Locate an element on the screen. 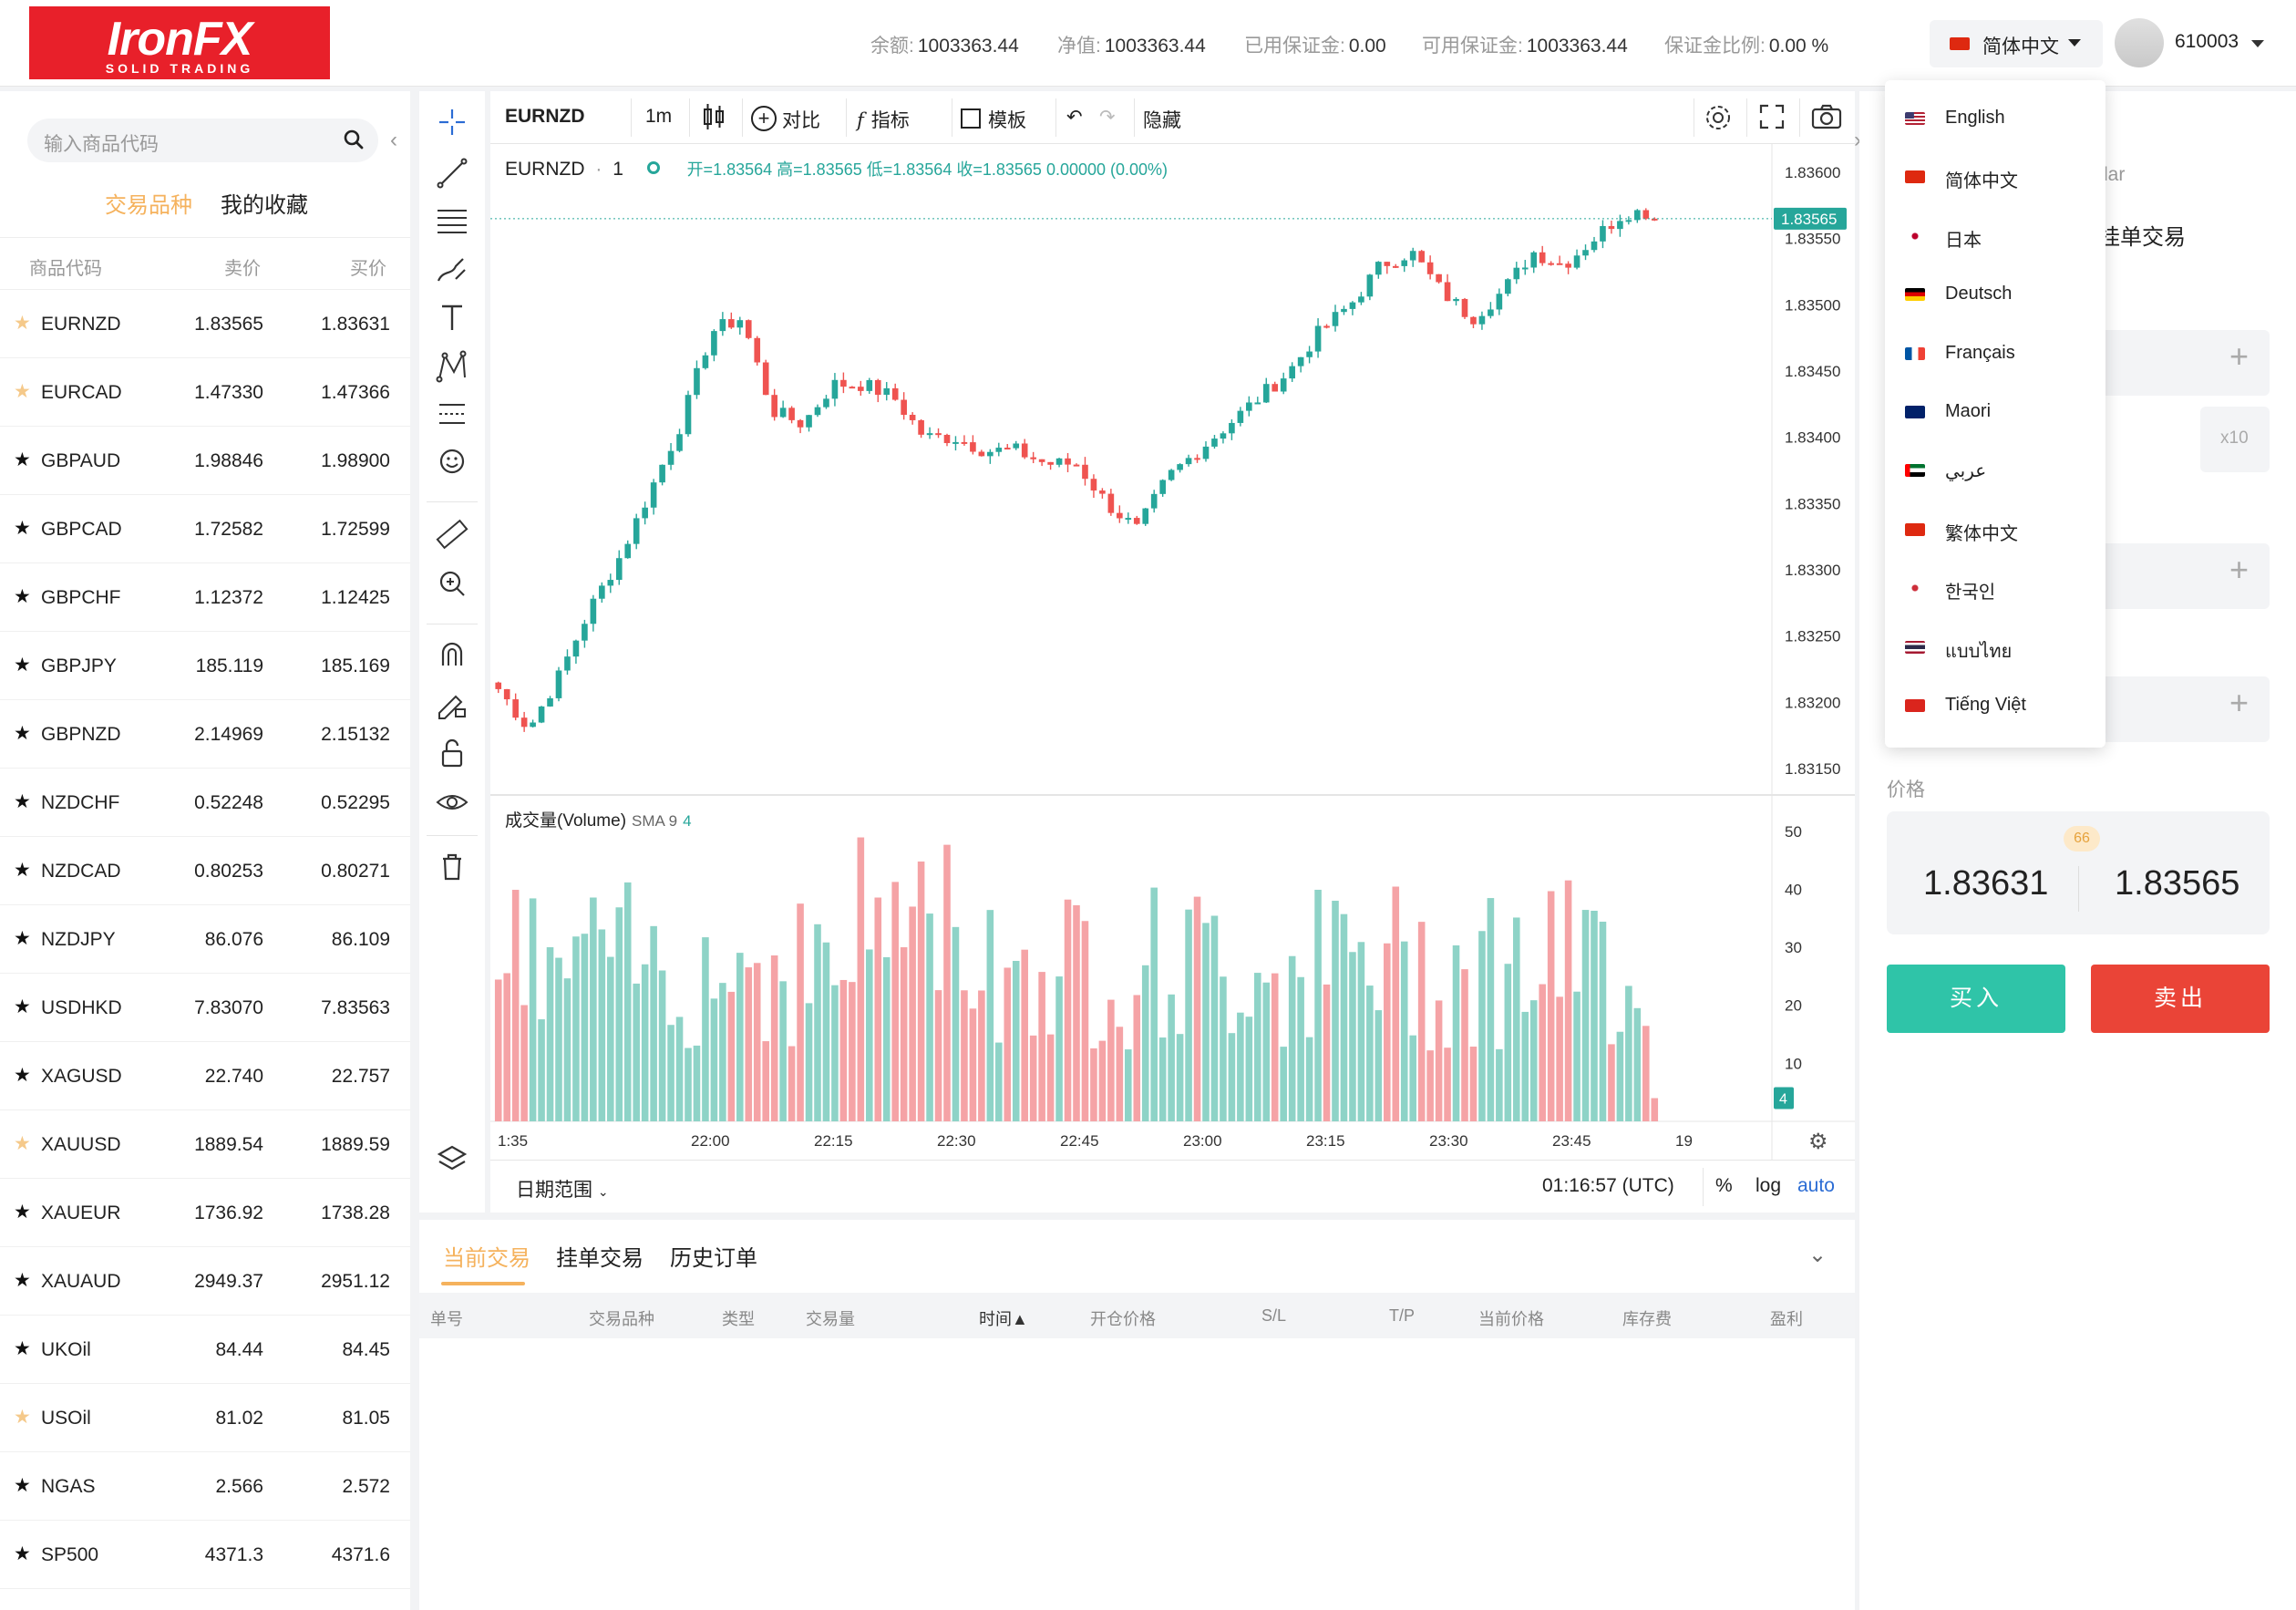  tab-instruments: 交易品种 is located at coordinates (148, 205).